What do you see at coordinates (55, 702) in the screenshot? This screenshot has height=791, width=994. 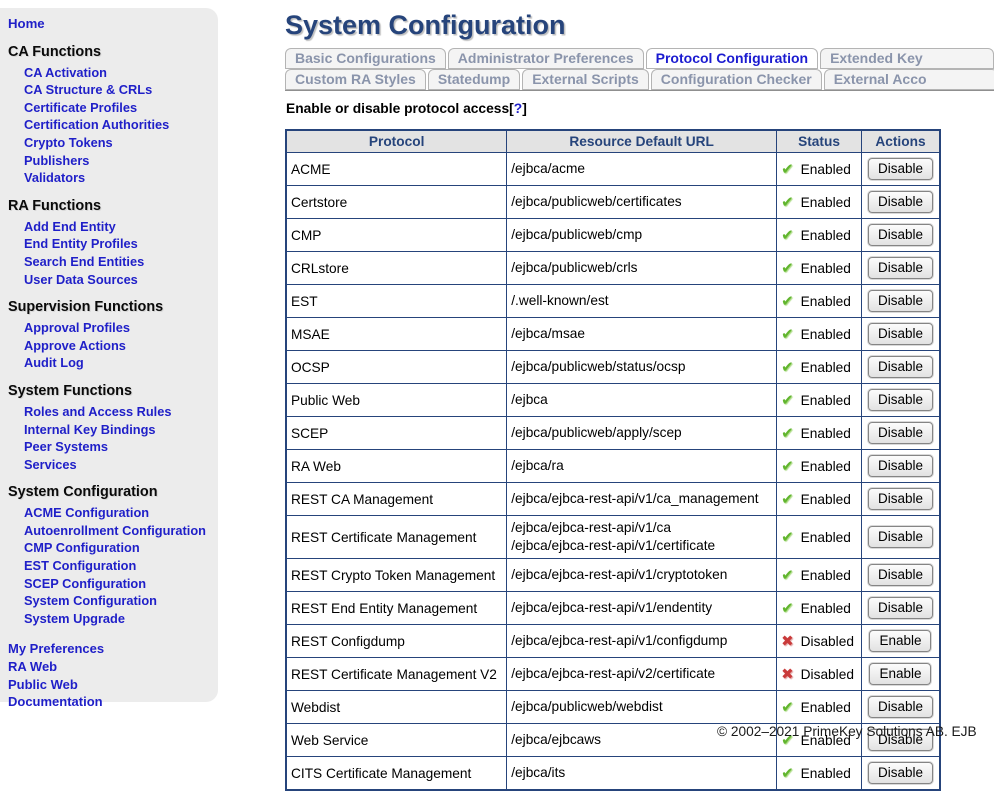 I see `sidebar-item-documentation: Documentation` at bounding box center [55, 702].